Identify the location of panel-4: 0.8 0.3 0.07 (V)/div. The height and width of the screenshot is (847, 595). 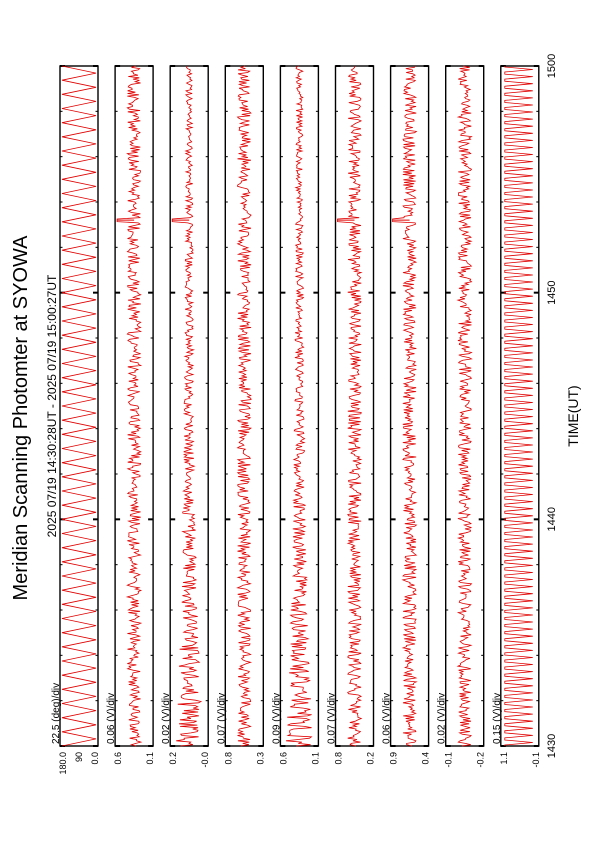
(240, 415).